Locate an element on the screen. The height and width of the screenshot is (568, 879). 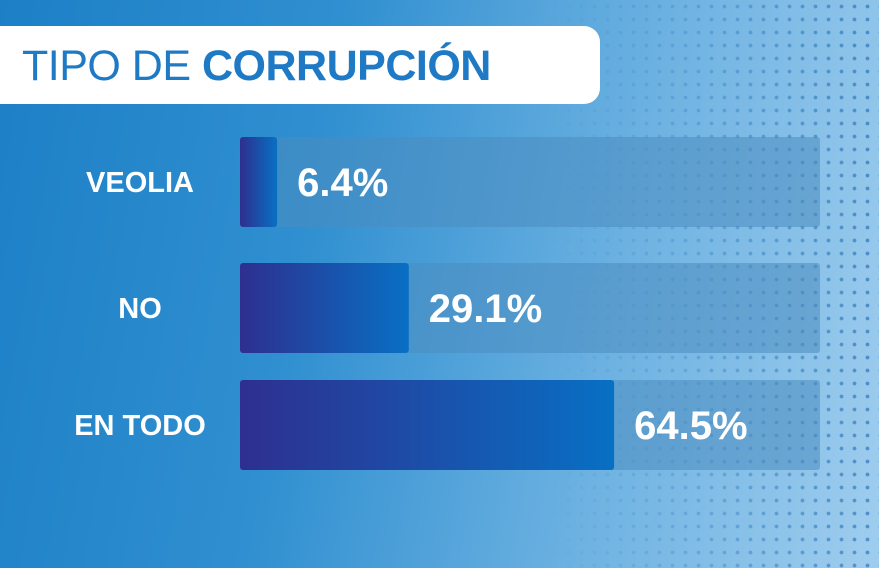
bar-no is located at coordinates (324, 308).